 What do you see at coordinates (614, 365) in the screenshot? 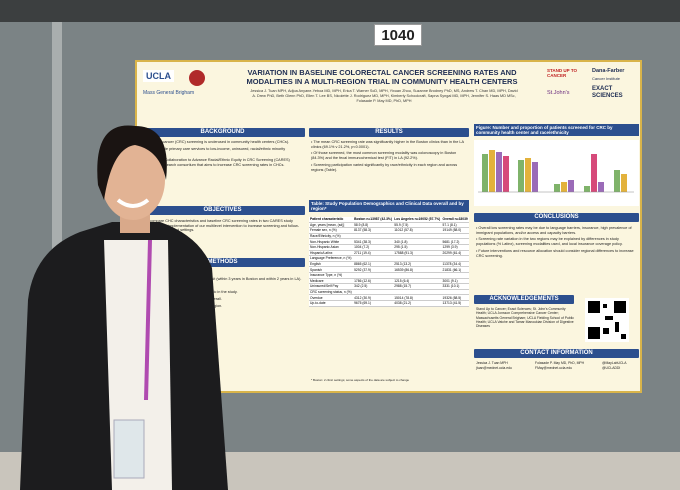
I see `contact-handle: @MayLabUCLA @UCLADDI` at bounding box center [614, 365].